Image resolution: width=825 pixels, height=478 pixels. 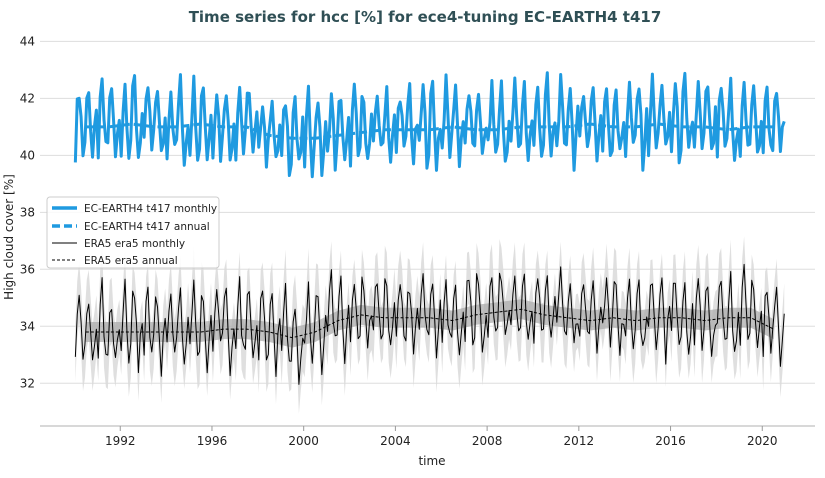 I want to click on series-line-era5-era5-annual, so click(x=429, y=323).